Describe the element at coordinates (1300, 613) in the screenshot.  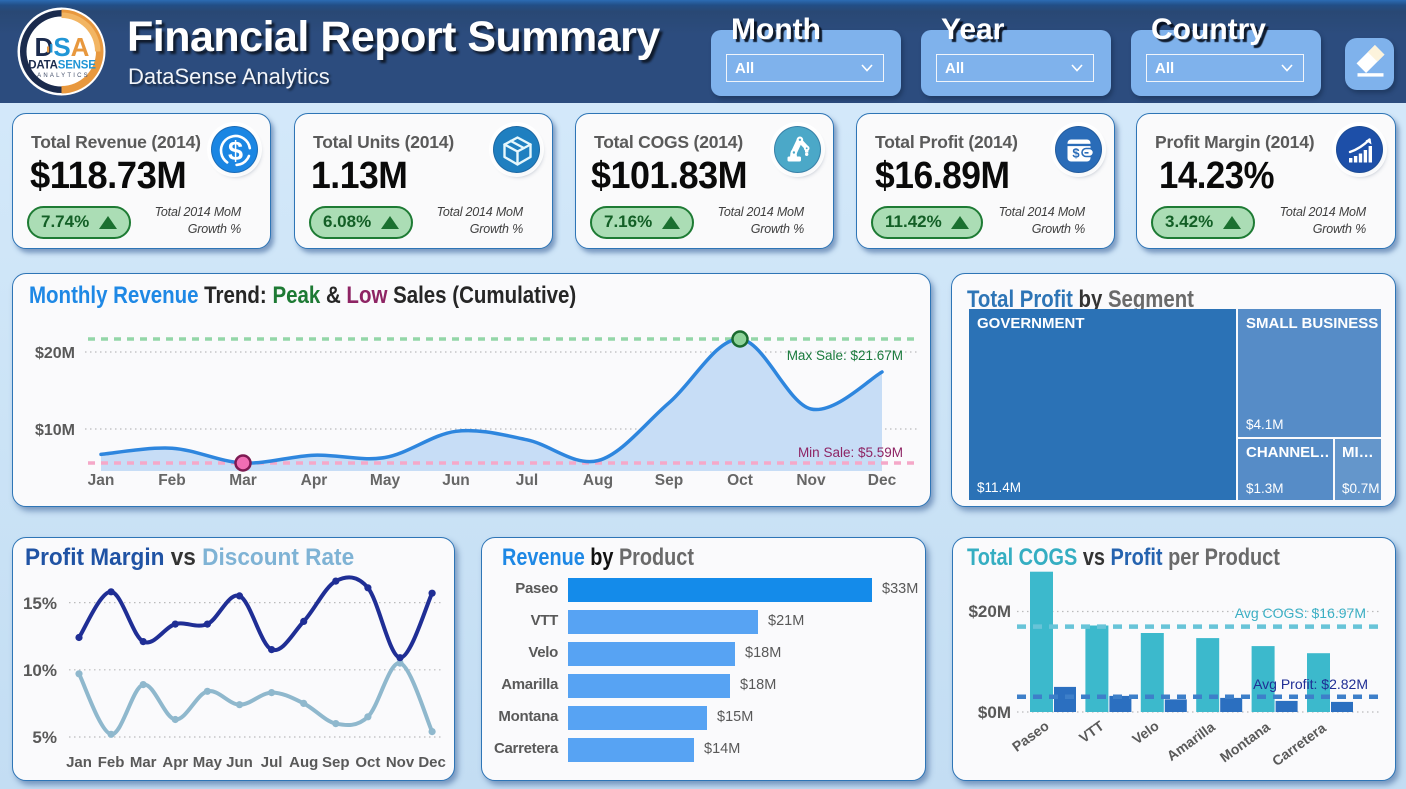
I see `svg-text: Avg COGS: $16.97M` at that location.